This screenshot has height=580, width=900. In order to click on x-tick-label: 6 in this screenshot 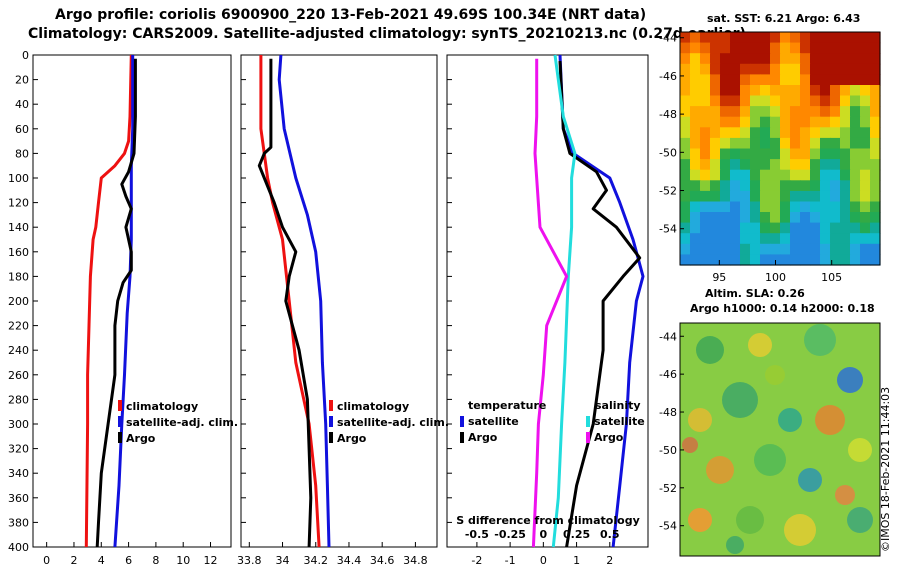, I will do `click(128, 560)`.